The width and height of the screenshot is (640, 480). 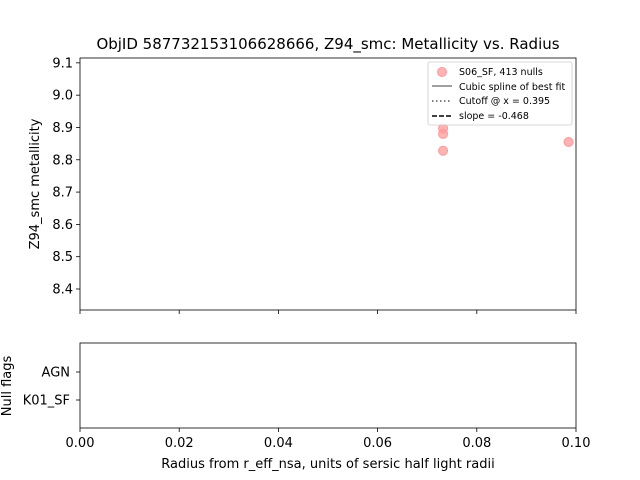 I want to click on legend-box, so click(x=500, y=93).